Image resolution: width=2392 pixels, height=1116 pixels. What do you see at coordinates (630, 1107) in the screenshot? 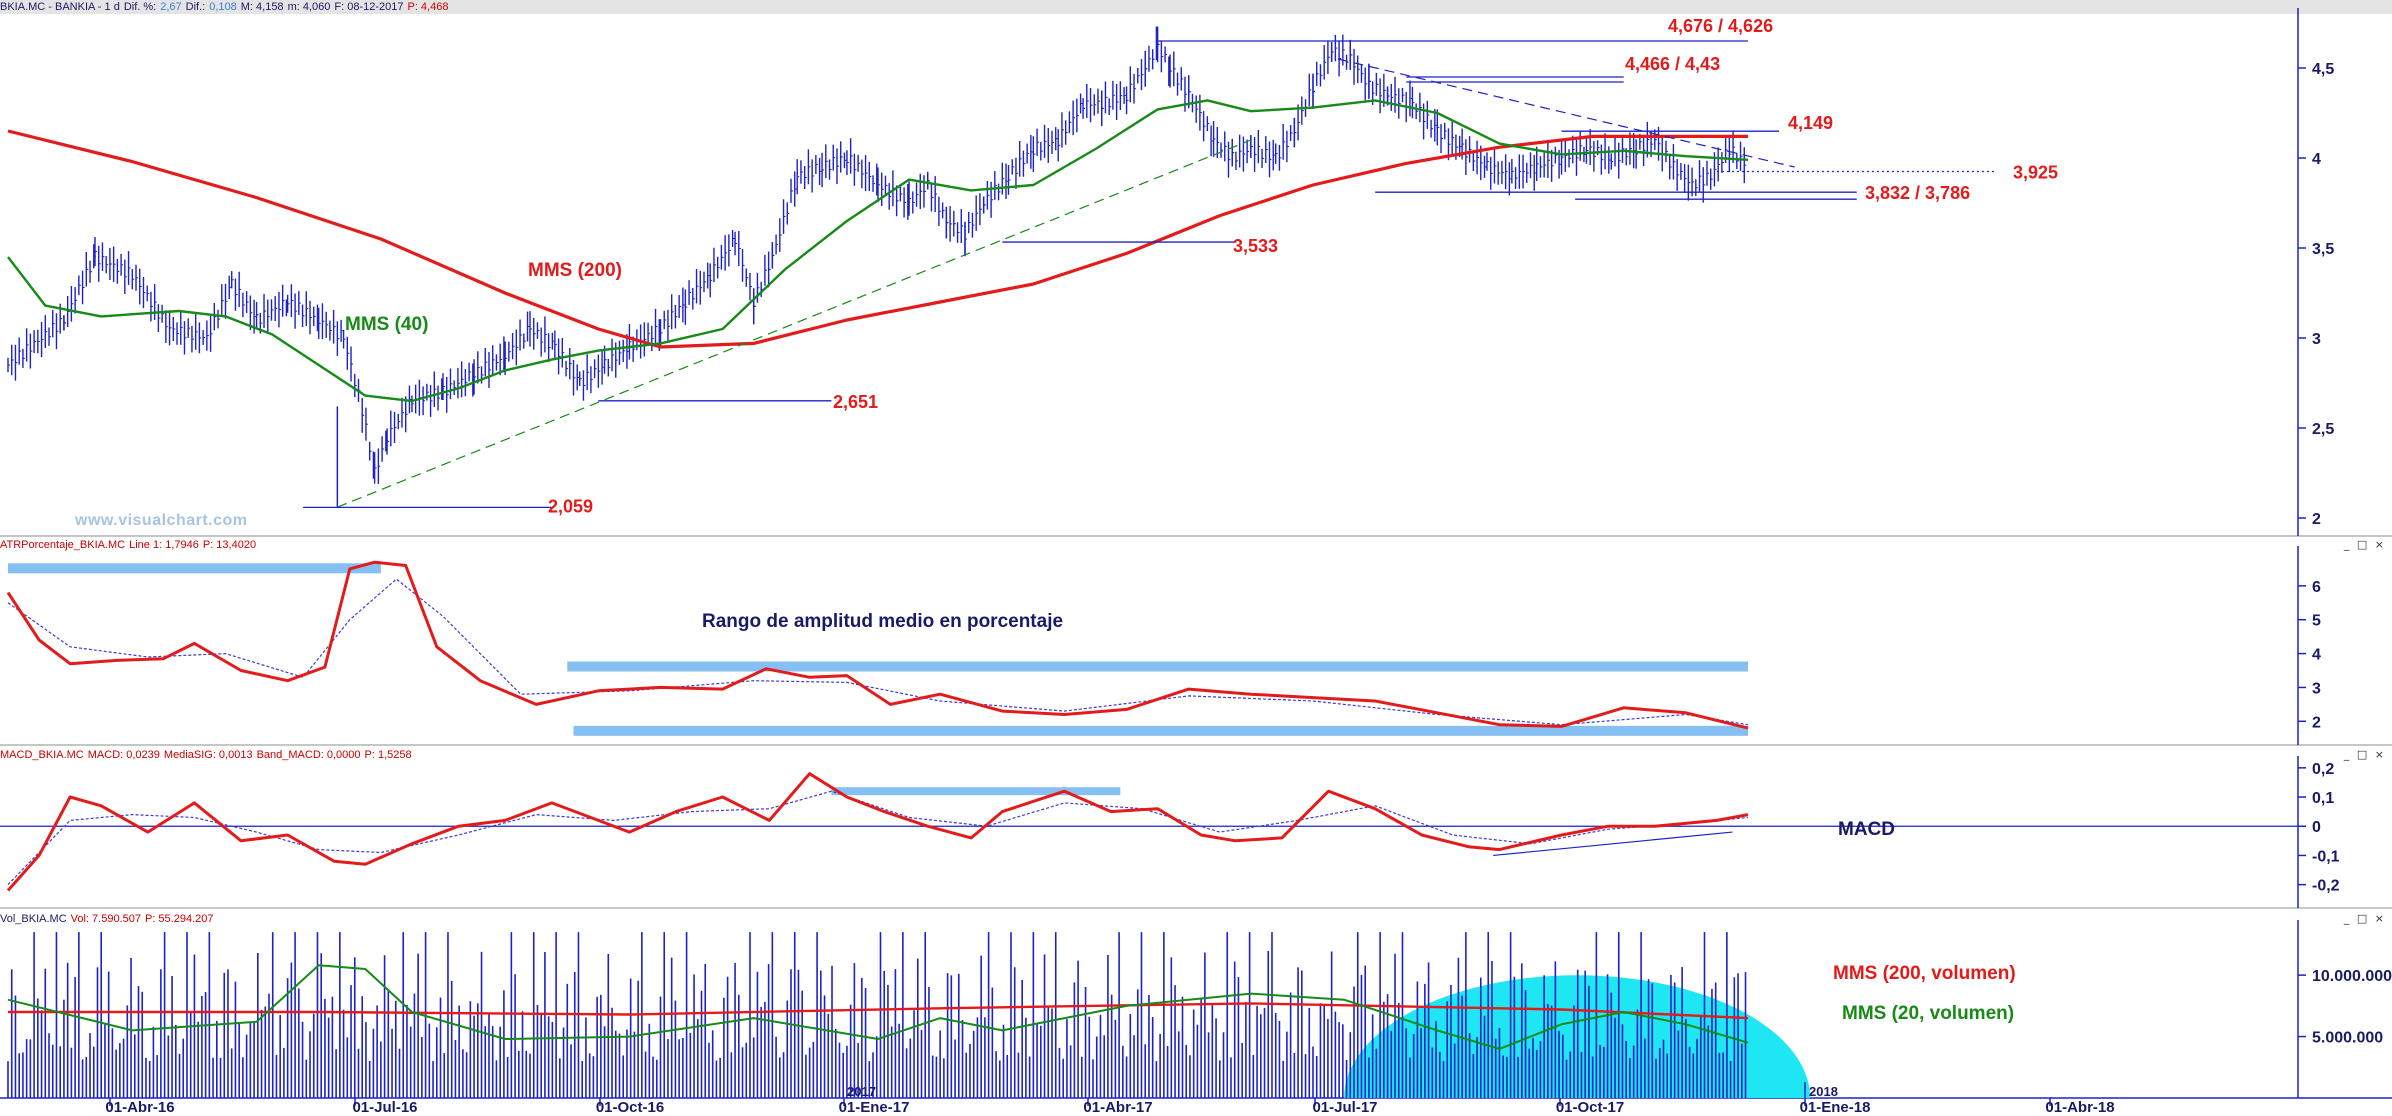
I see `x-tick-label: 01-Oct-16` at bounding box center [630, 1107].